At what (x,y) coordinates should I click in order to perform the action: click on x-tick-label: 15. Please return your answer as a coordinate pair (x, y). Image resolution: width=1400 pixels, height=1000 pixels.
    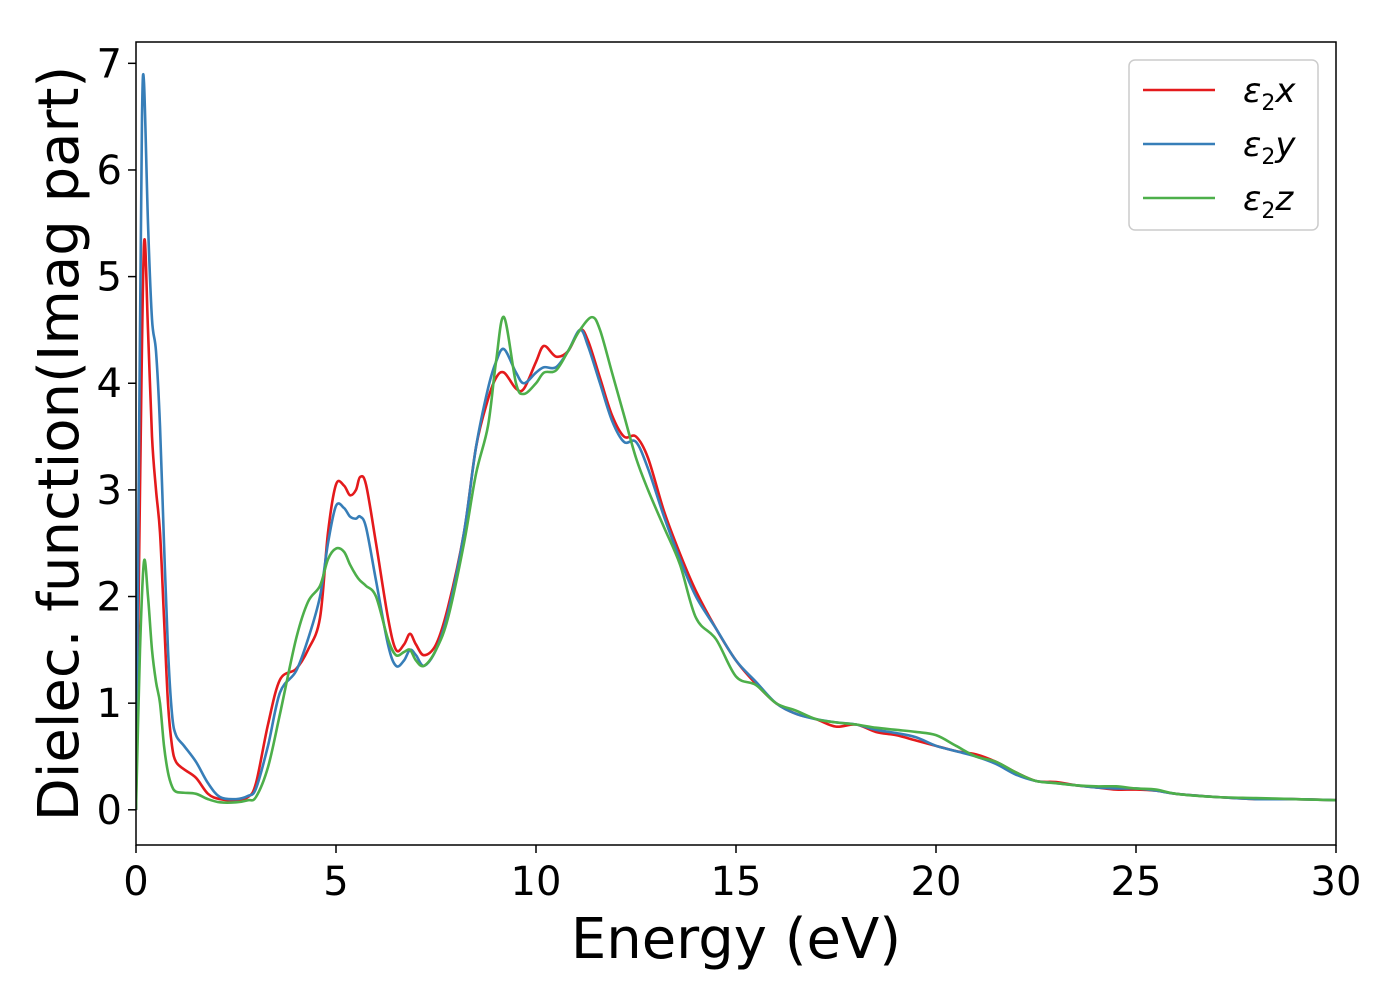
    Looking at the image, I should click on (736, 882).